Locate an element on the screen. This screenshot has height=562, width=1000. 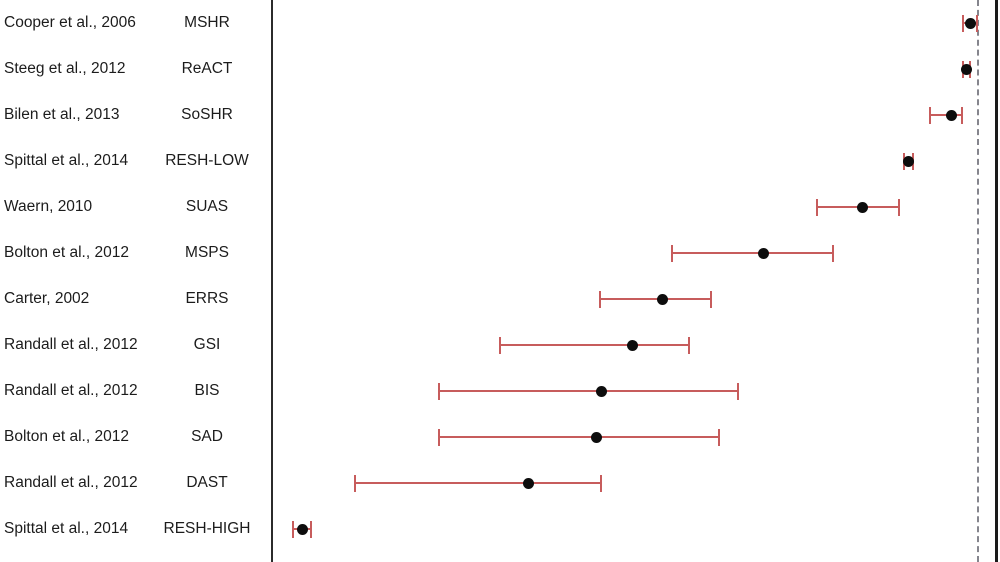
scale-label: SUAS is located at coordinates (207, 206).